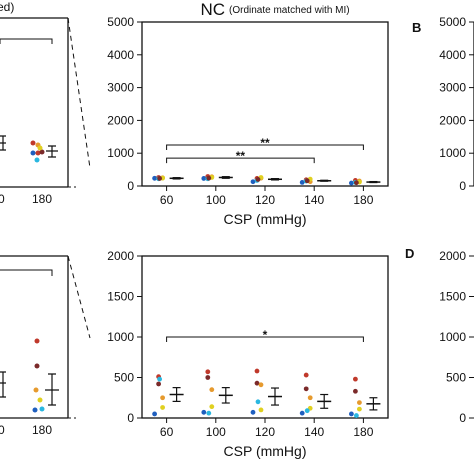 The height and width of the screenshot is (474, 474). What do you see at coordinates (462, 186) in the screenshot?
I see `panel-b-tick-label: 0` at bounding box center [462, 186].